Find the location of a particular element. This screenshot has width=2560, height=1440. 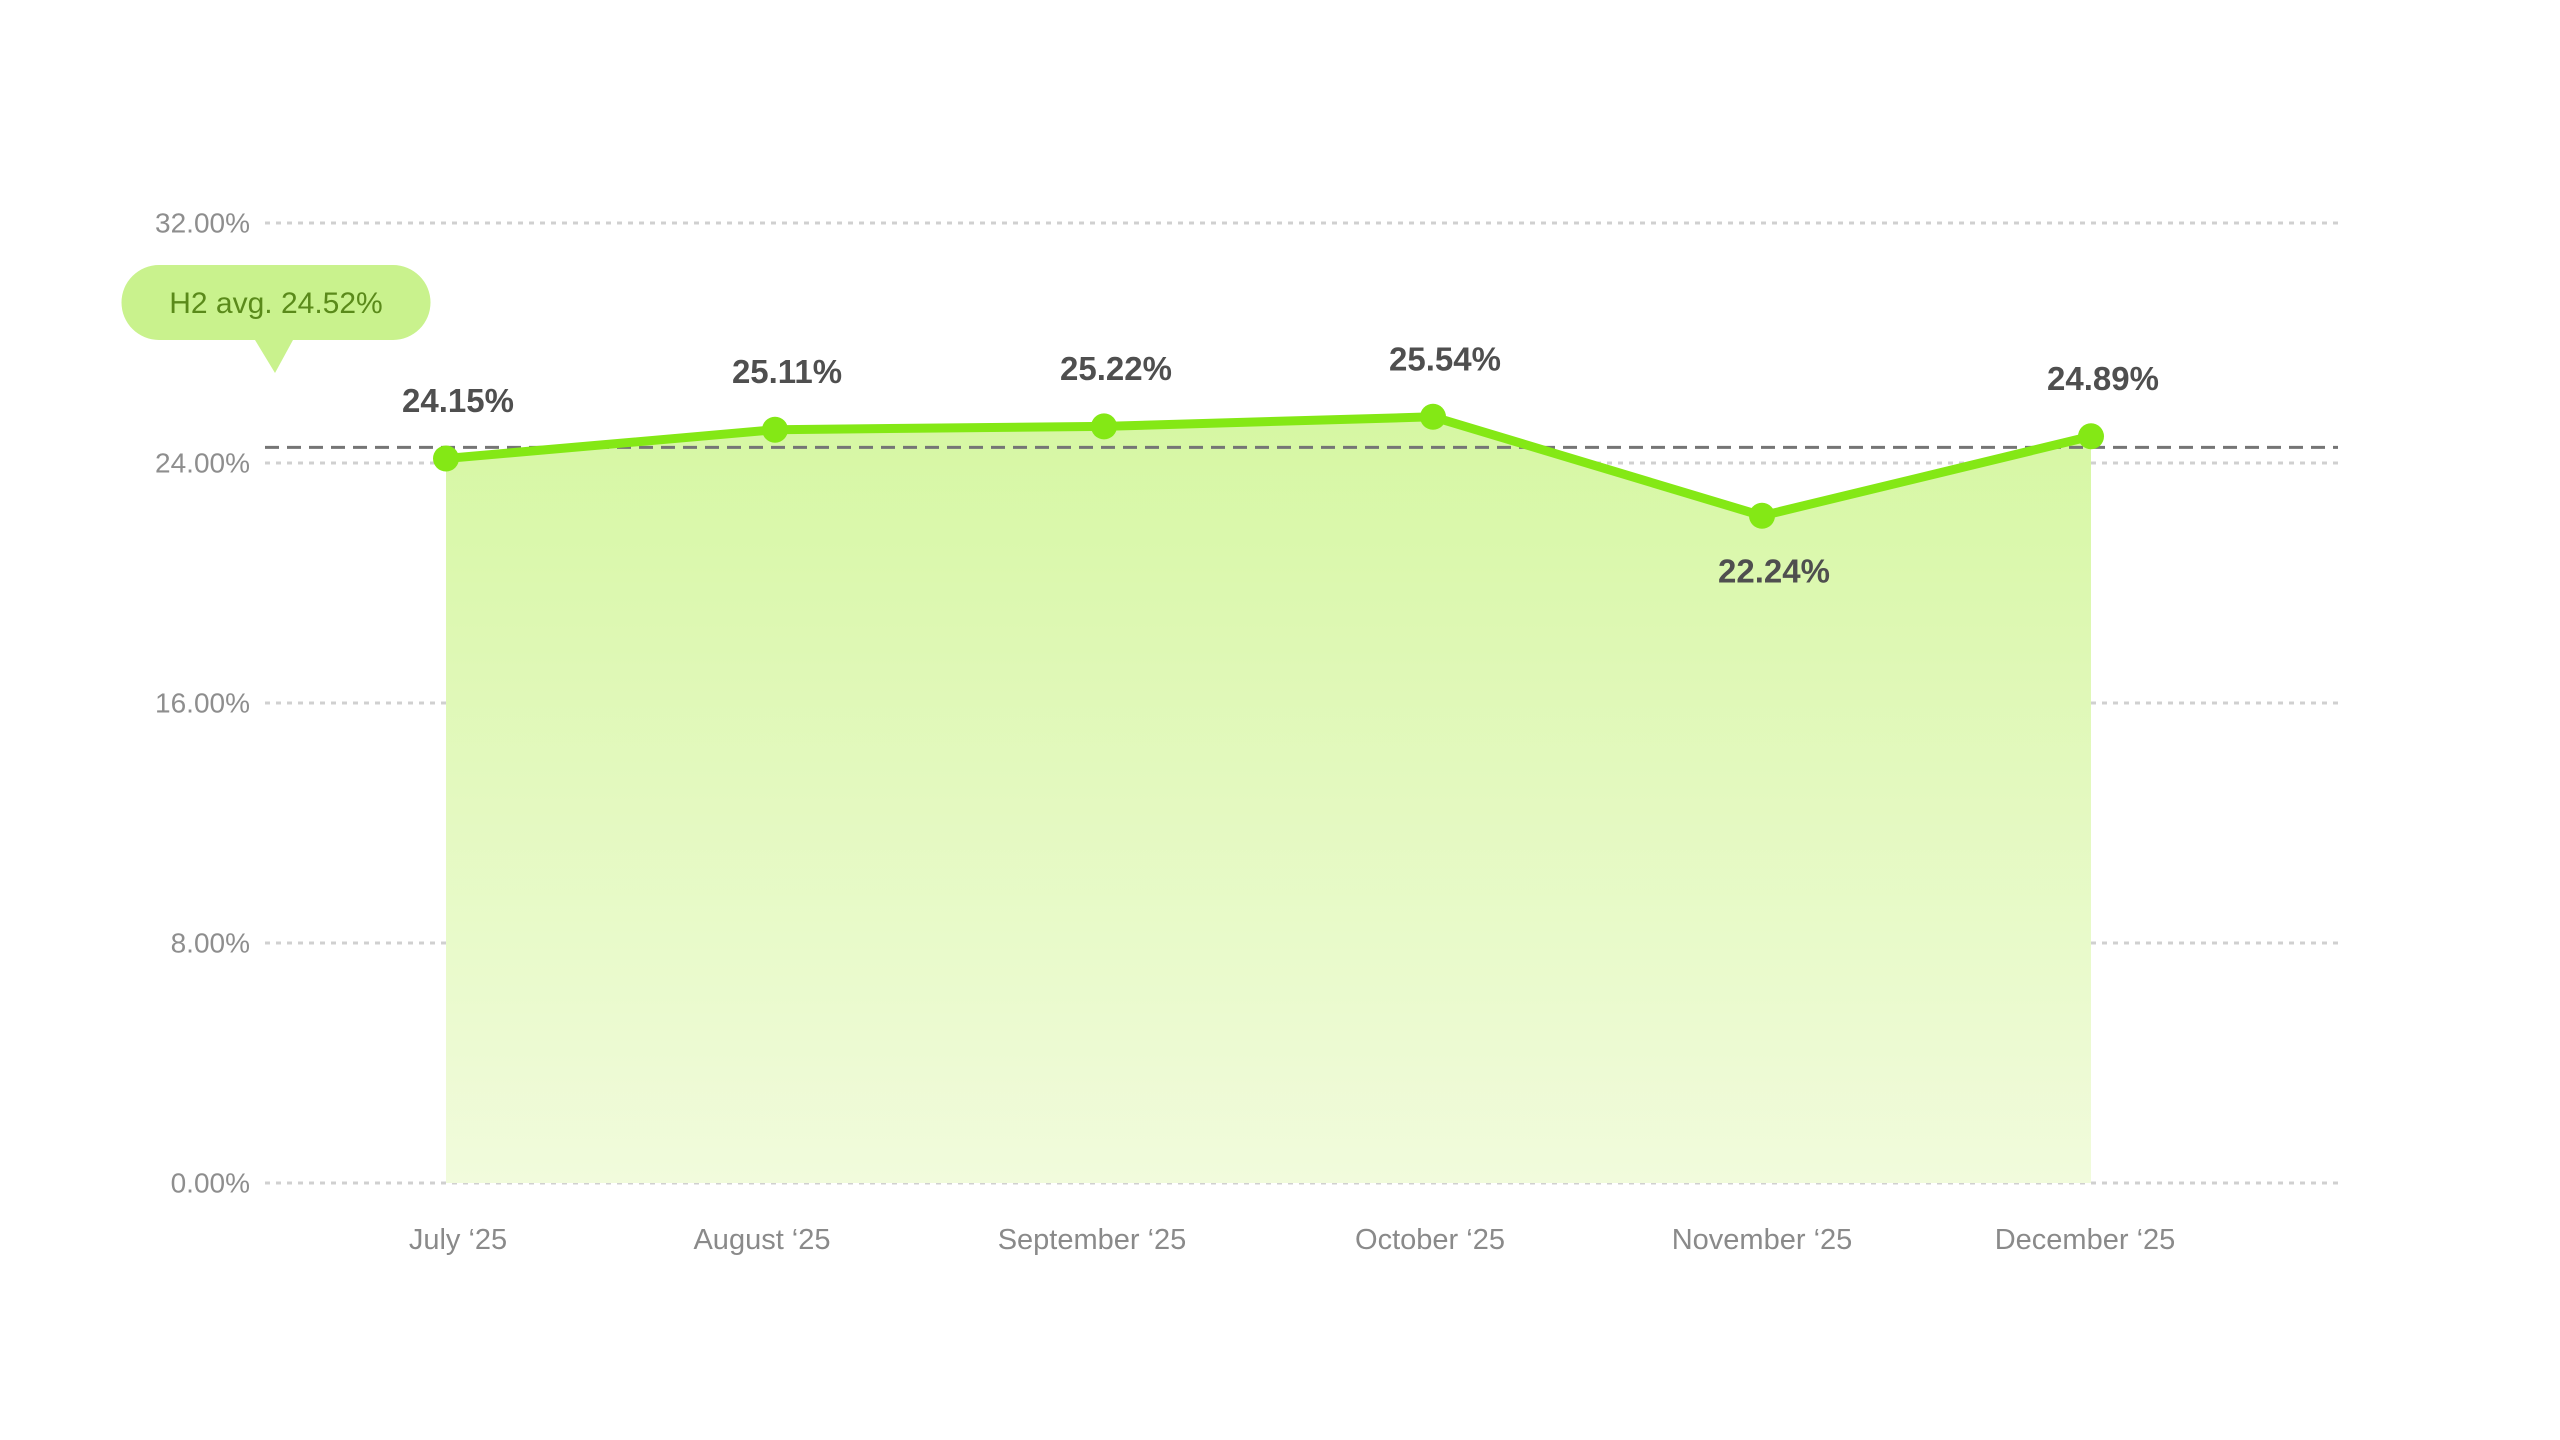

x-tick-label: September ‘25 is located at coordinates (1092, 1240).